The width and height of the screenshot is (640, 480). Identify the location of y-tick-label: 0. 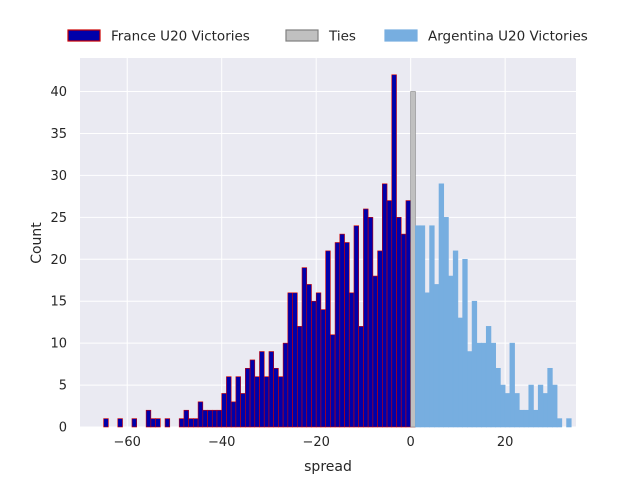
(63, 428).